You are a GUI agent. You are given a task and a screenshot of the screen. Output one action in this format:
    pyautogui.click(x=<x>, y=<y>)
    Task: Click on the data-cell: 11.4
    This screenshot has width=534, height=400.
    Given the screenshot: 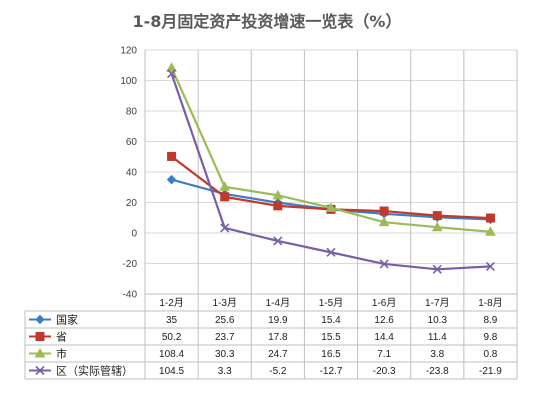 What is the action you would take?
    pyautogui.click(x=437, y=337)
    